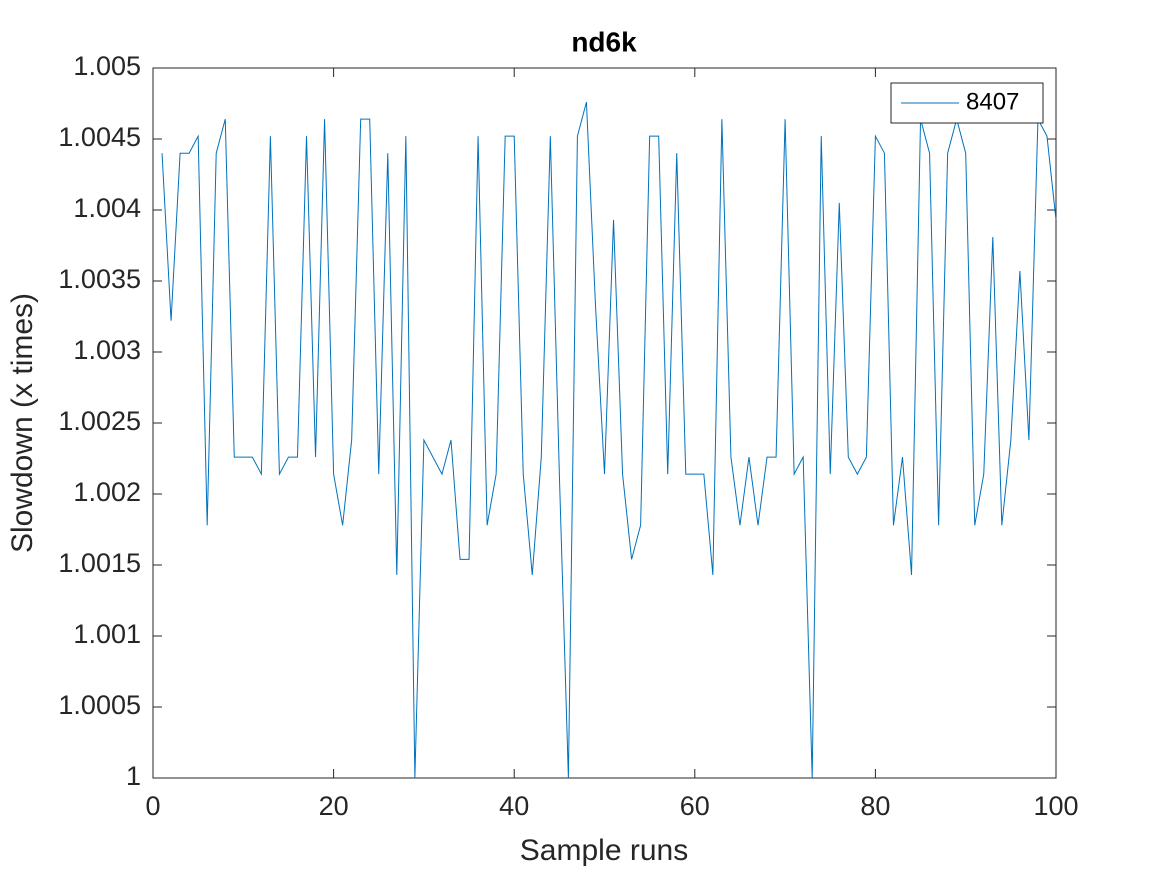  What do you see at coordinates (992, 101) in the screenshot?
I see `legend-label: 8407` at bounding box center [992, 101].